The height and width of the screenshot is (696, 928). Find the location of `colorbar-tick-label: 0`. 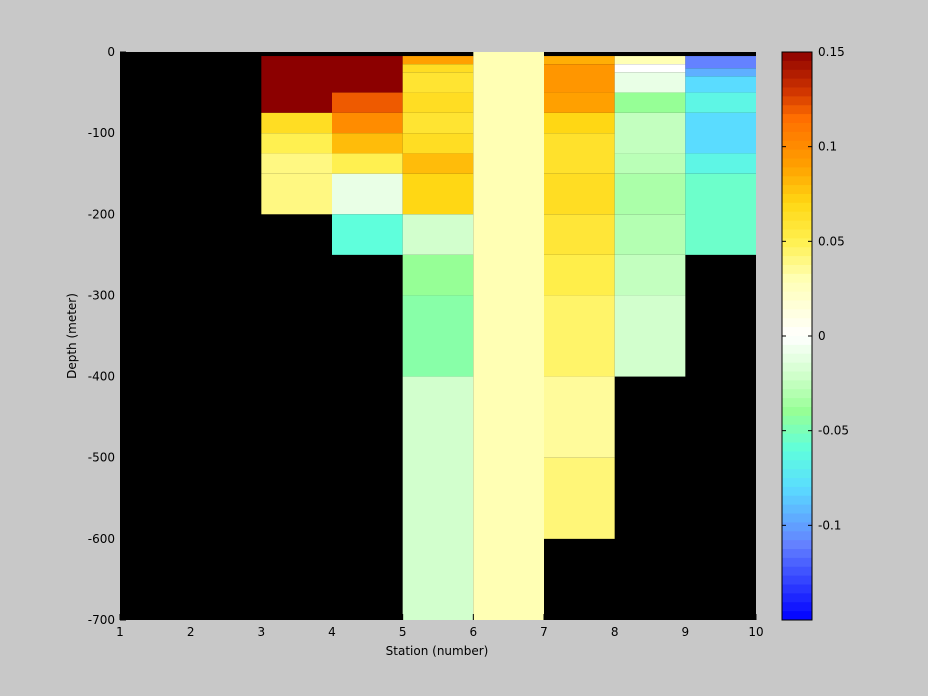

colorbar-tick-label: 0 is located at coordinates (822, 336).